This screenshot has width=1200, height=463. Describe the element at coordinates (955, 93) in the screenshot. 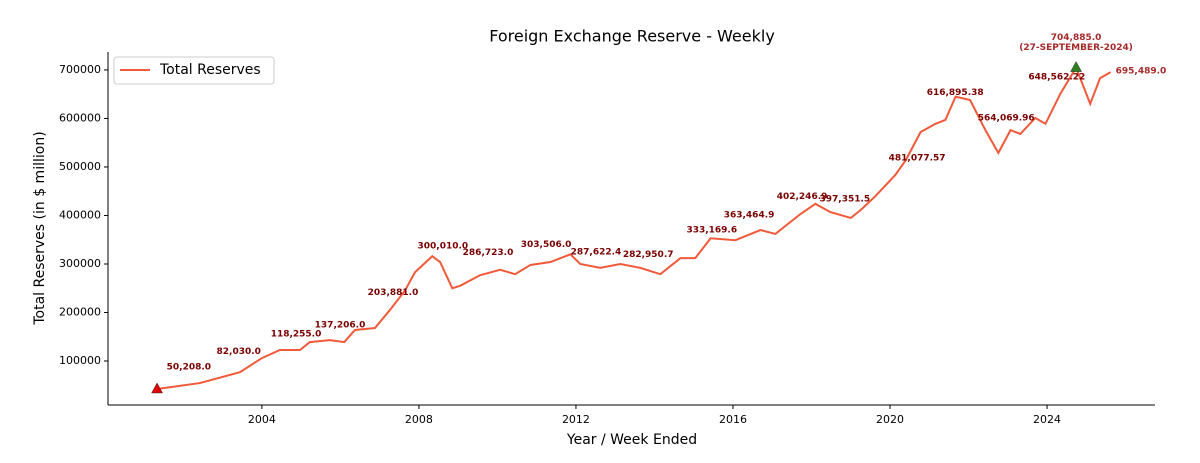

I see `annotation: 616,895.38` at that location.